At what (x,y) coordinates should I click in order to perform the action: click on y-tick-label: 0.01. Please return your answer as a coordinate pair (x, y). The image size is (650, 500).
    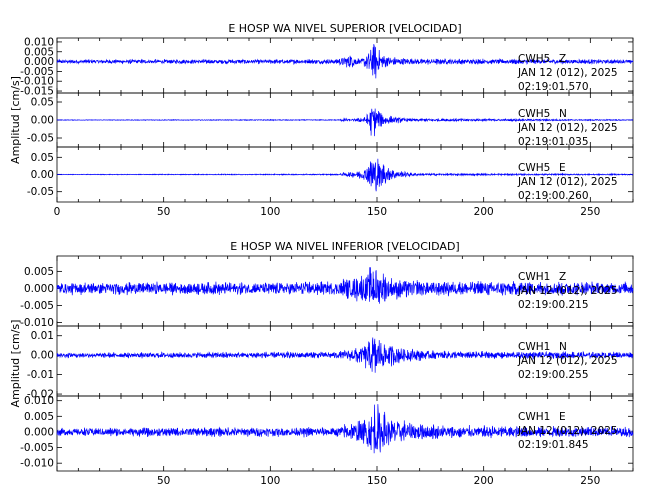
    Looking at the image, I should click on (42, 336).